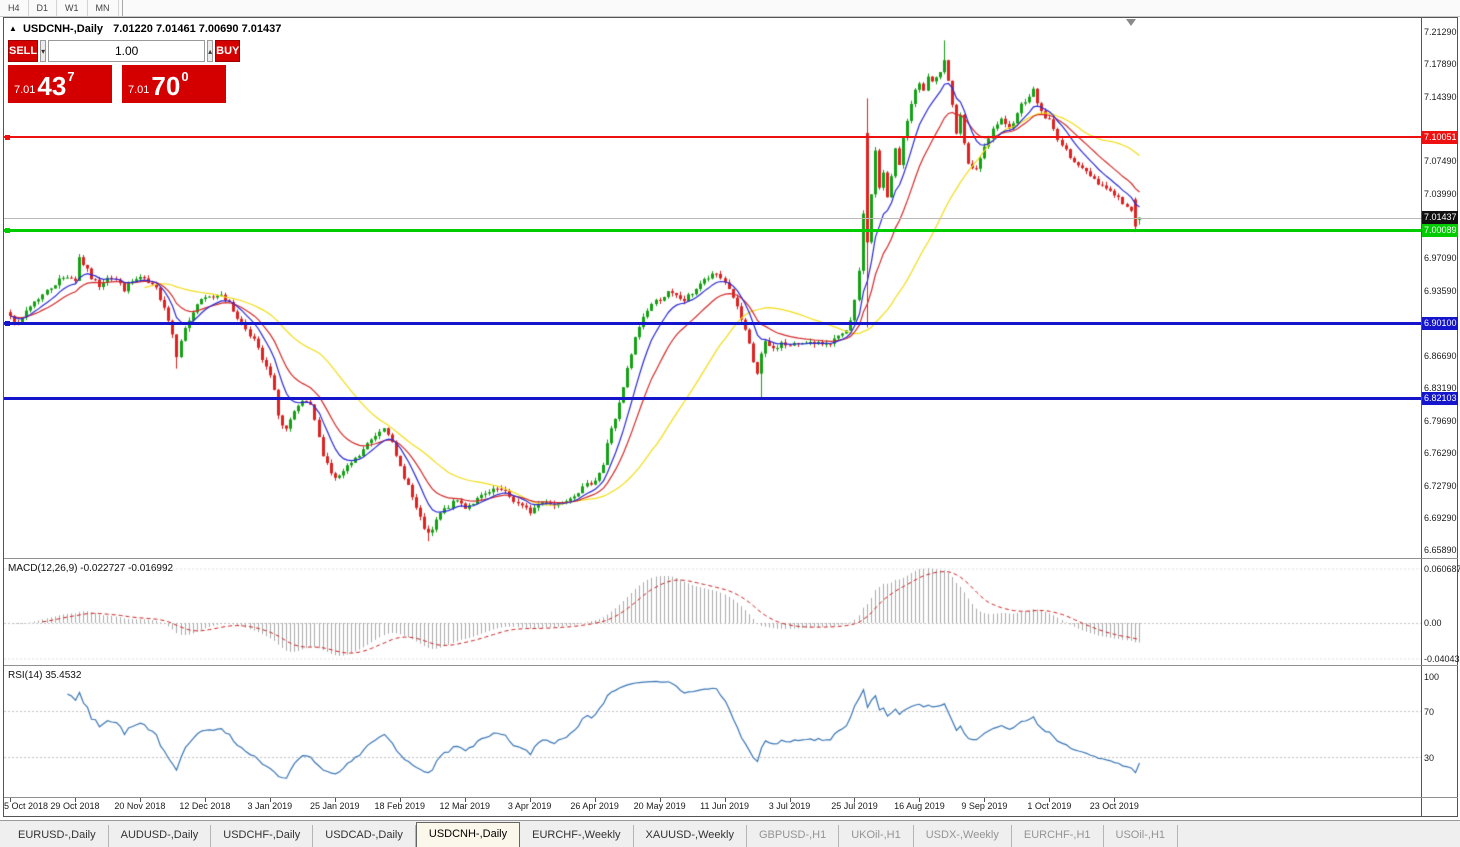  I want to click on timeframe-mn: MN, so click(103, 8).